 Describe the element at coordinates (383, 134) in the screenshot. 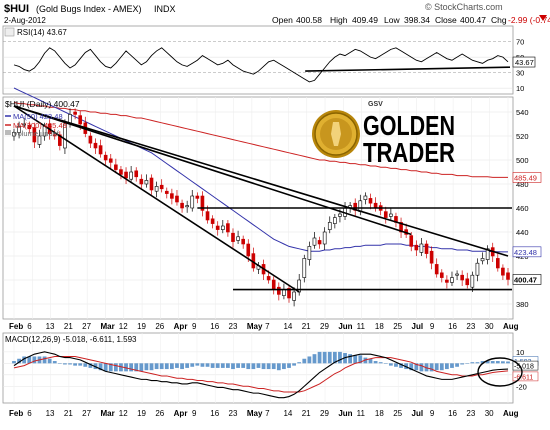

I see `golden-trader-logo: GSV GOLDEN TRADER` at that location.